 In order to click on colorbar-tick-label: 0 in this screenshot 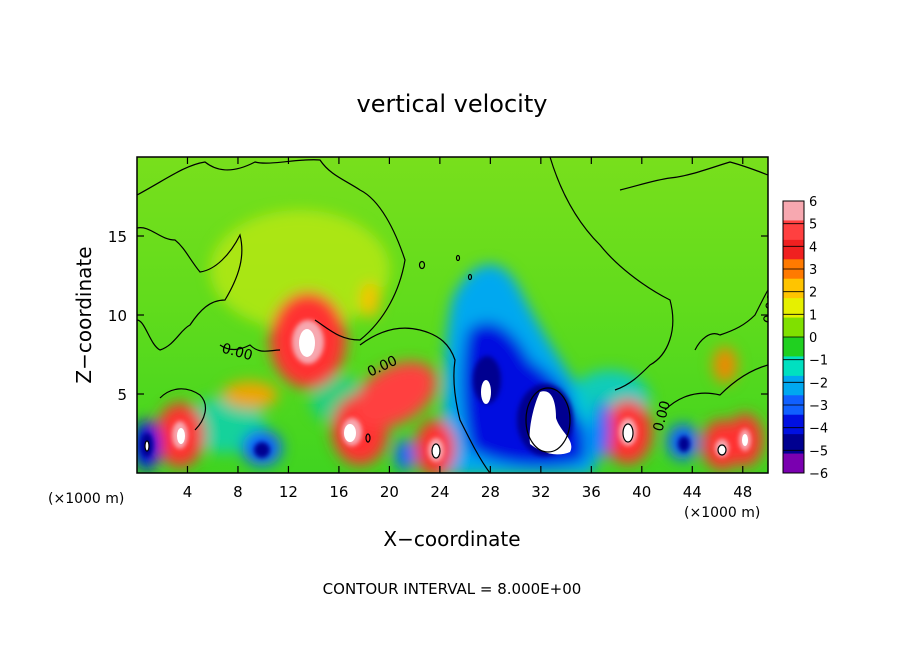, I will do `click(813, 338)`.